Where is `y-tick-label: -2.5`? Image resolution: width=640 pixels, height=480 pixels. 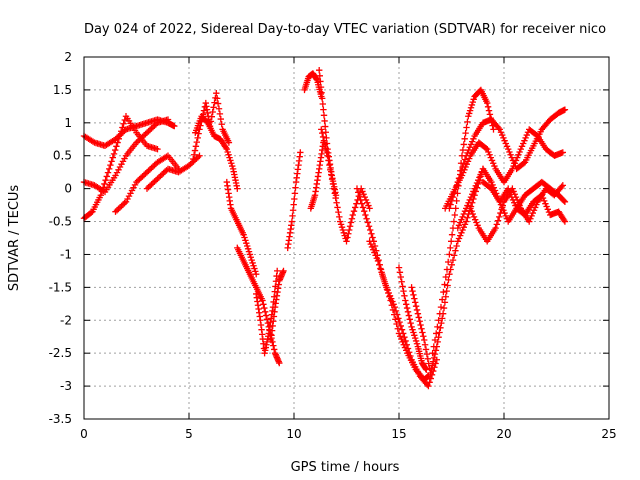
y-tick-label: -2.5 is located at coordinates (60, 353).